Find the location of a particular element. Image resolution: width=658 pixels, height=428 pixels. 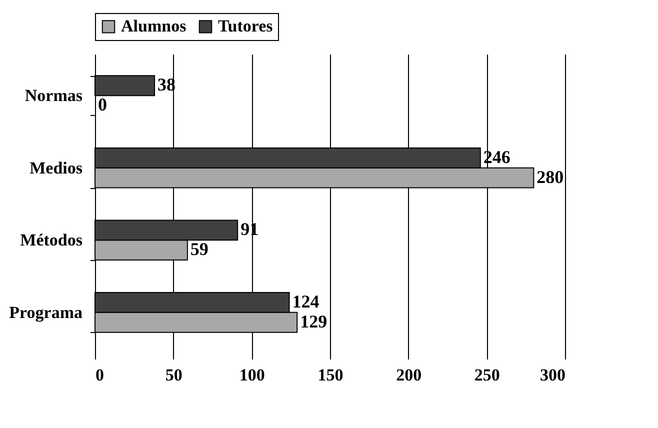

x-tick-label: 250 is located at coordinates (487, 375).